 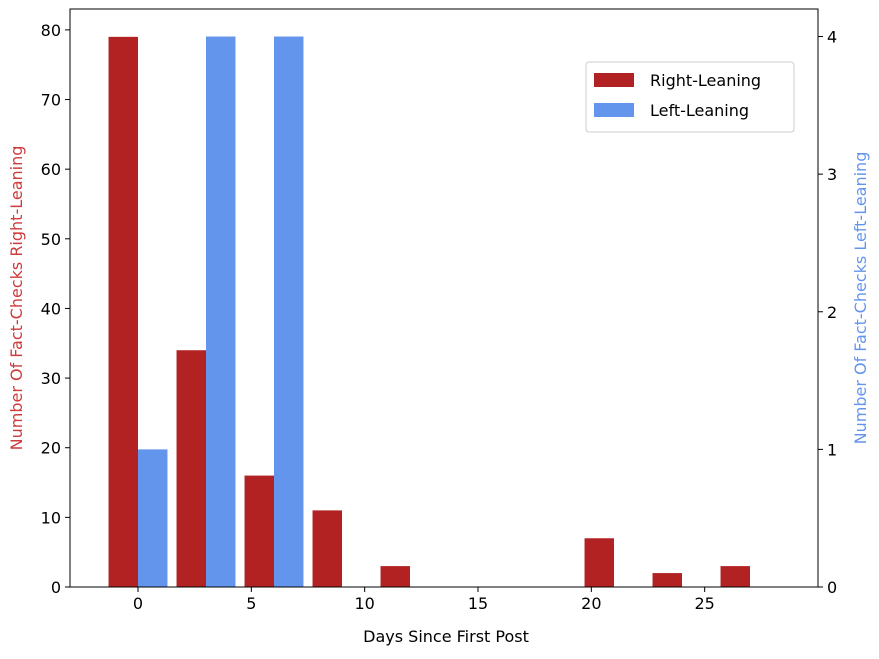 I want to click on y-right-tick-label: 3, so click(x=832, y=174).